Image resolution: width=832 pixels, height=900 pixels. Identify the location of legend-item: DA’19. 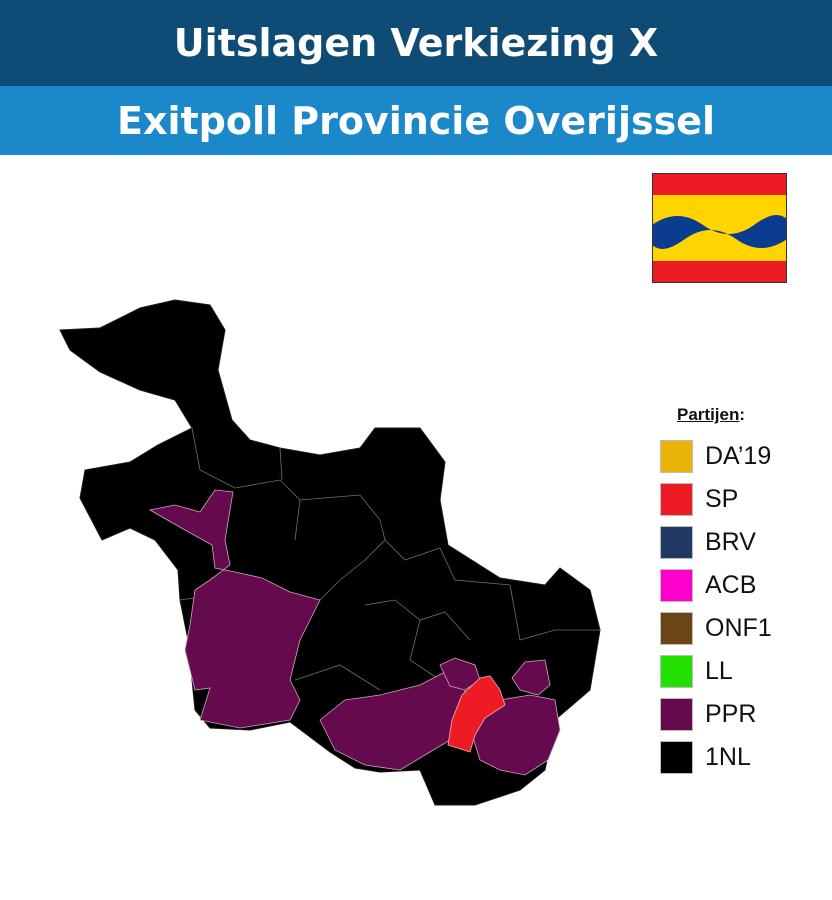
(745, 456).